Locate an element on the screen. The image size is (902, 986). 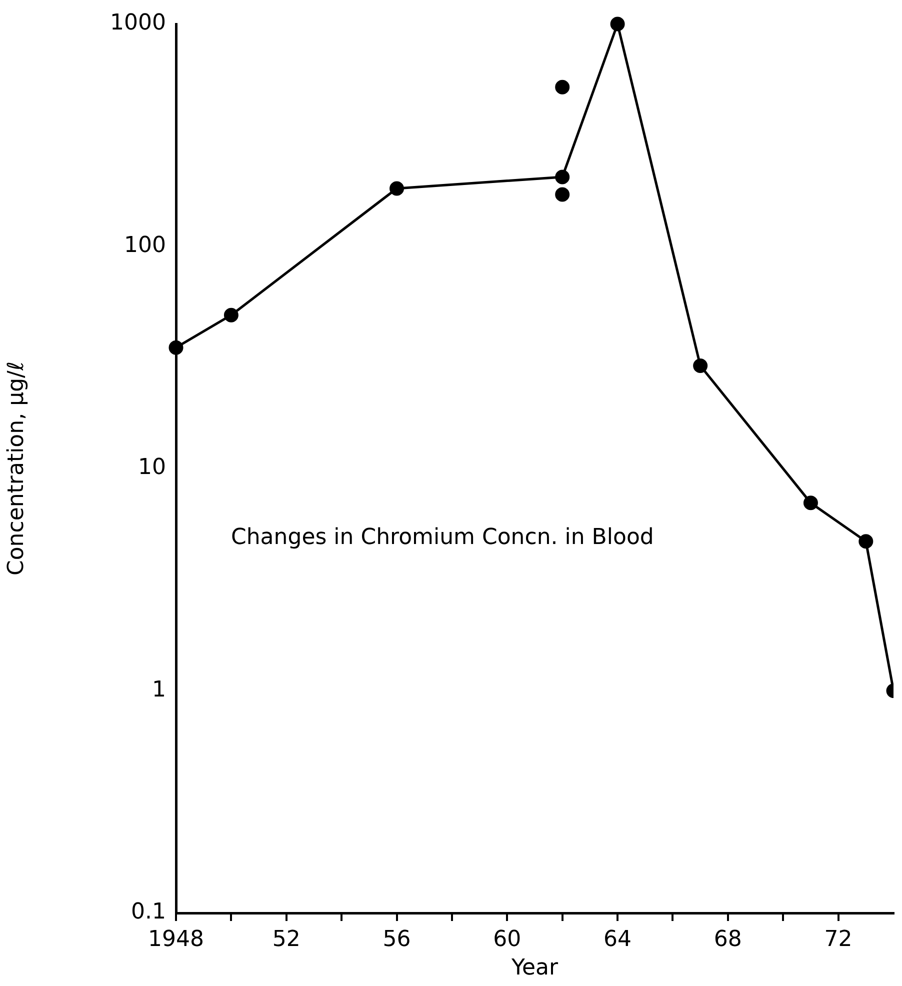
annotation: Changes in Chromium Concn. in Blood is located at coordinates (442, 537).